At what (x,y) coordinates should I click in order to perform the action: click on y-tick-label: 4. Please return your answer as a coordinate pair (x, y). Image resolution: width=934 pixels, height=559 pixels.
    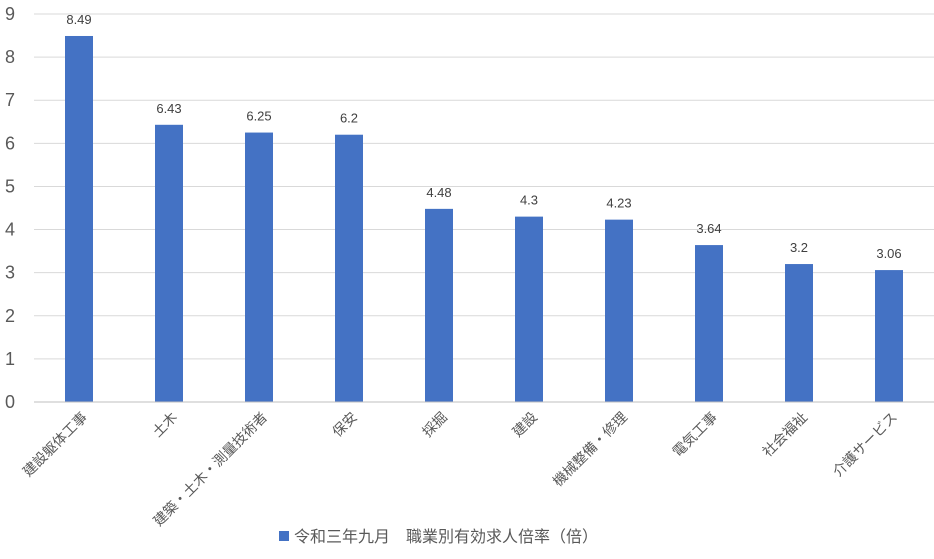
    Looking at the image, I should click on (10, 230).